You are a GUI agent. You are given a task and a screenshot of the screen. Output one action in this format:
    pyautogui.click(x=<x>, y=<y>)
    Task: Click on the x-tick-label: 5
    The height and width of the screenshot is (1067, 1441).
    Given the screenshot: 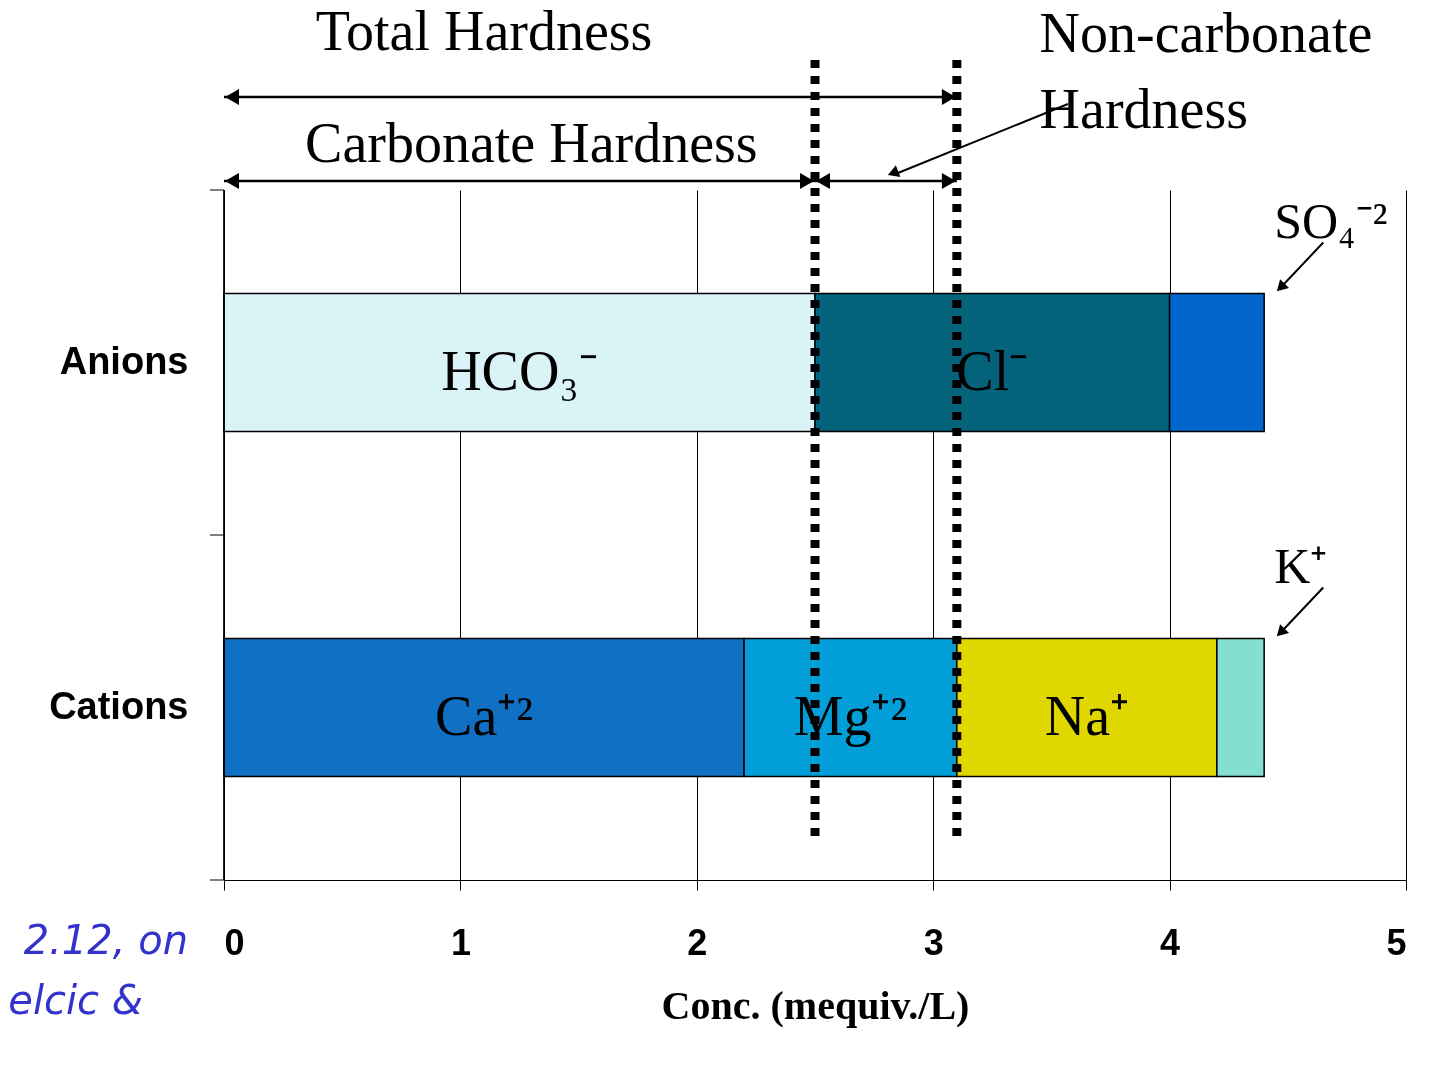 What is the action you would take?
    pyautogui.click(x=1396, y=942)
    